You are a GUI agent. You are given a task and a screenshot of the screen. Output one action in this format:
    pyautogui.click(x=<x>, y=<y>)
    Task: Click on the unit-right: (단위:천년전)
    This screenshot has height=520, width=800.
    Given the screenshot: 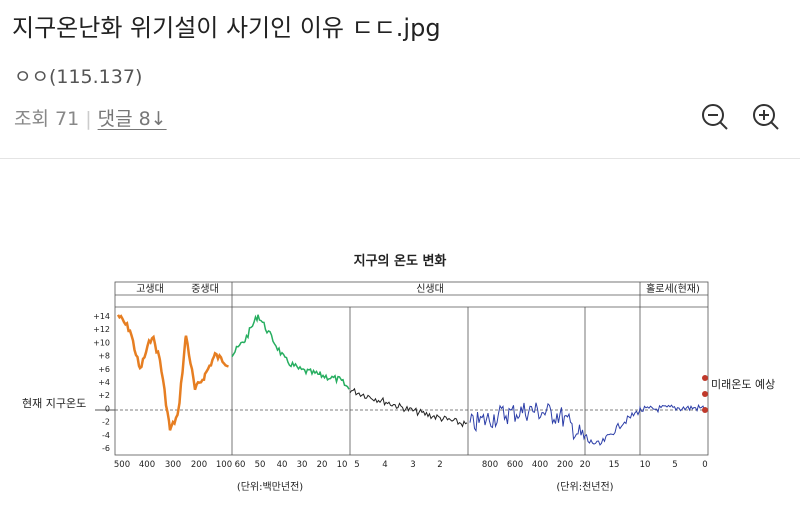 What is the action you would take?
    pyautogui.click(x=584, y=486)
    